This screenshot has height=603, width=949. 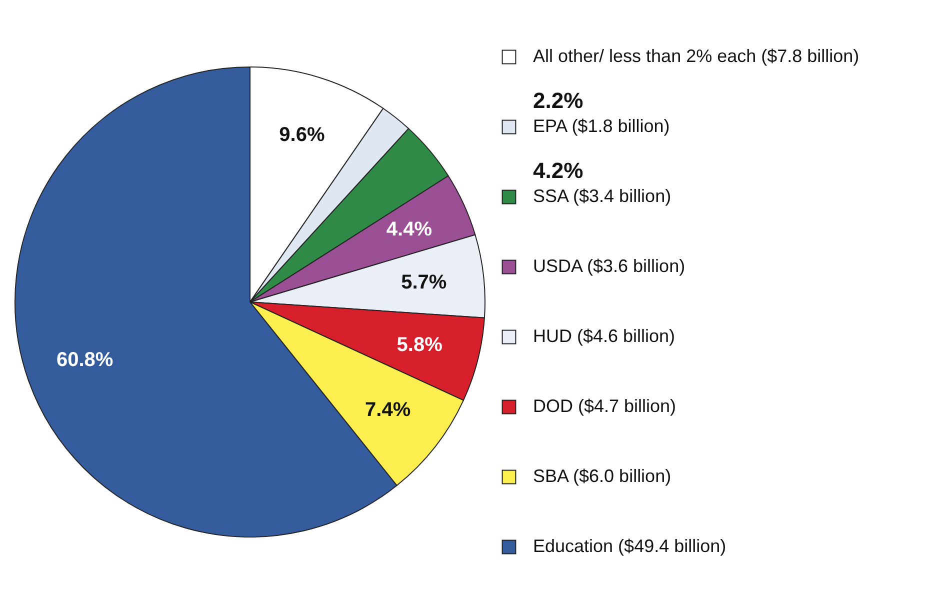 What do you see at coordinates (558, 100) in the screenshot?
I see `data-label: 2.2%` at bounding box center [558, 100].